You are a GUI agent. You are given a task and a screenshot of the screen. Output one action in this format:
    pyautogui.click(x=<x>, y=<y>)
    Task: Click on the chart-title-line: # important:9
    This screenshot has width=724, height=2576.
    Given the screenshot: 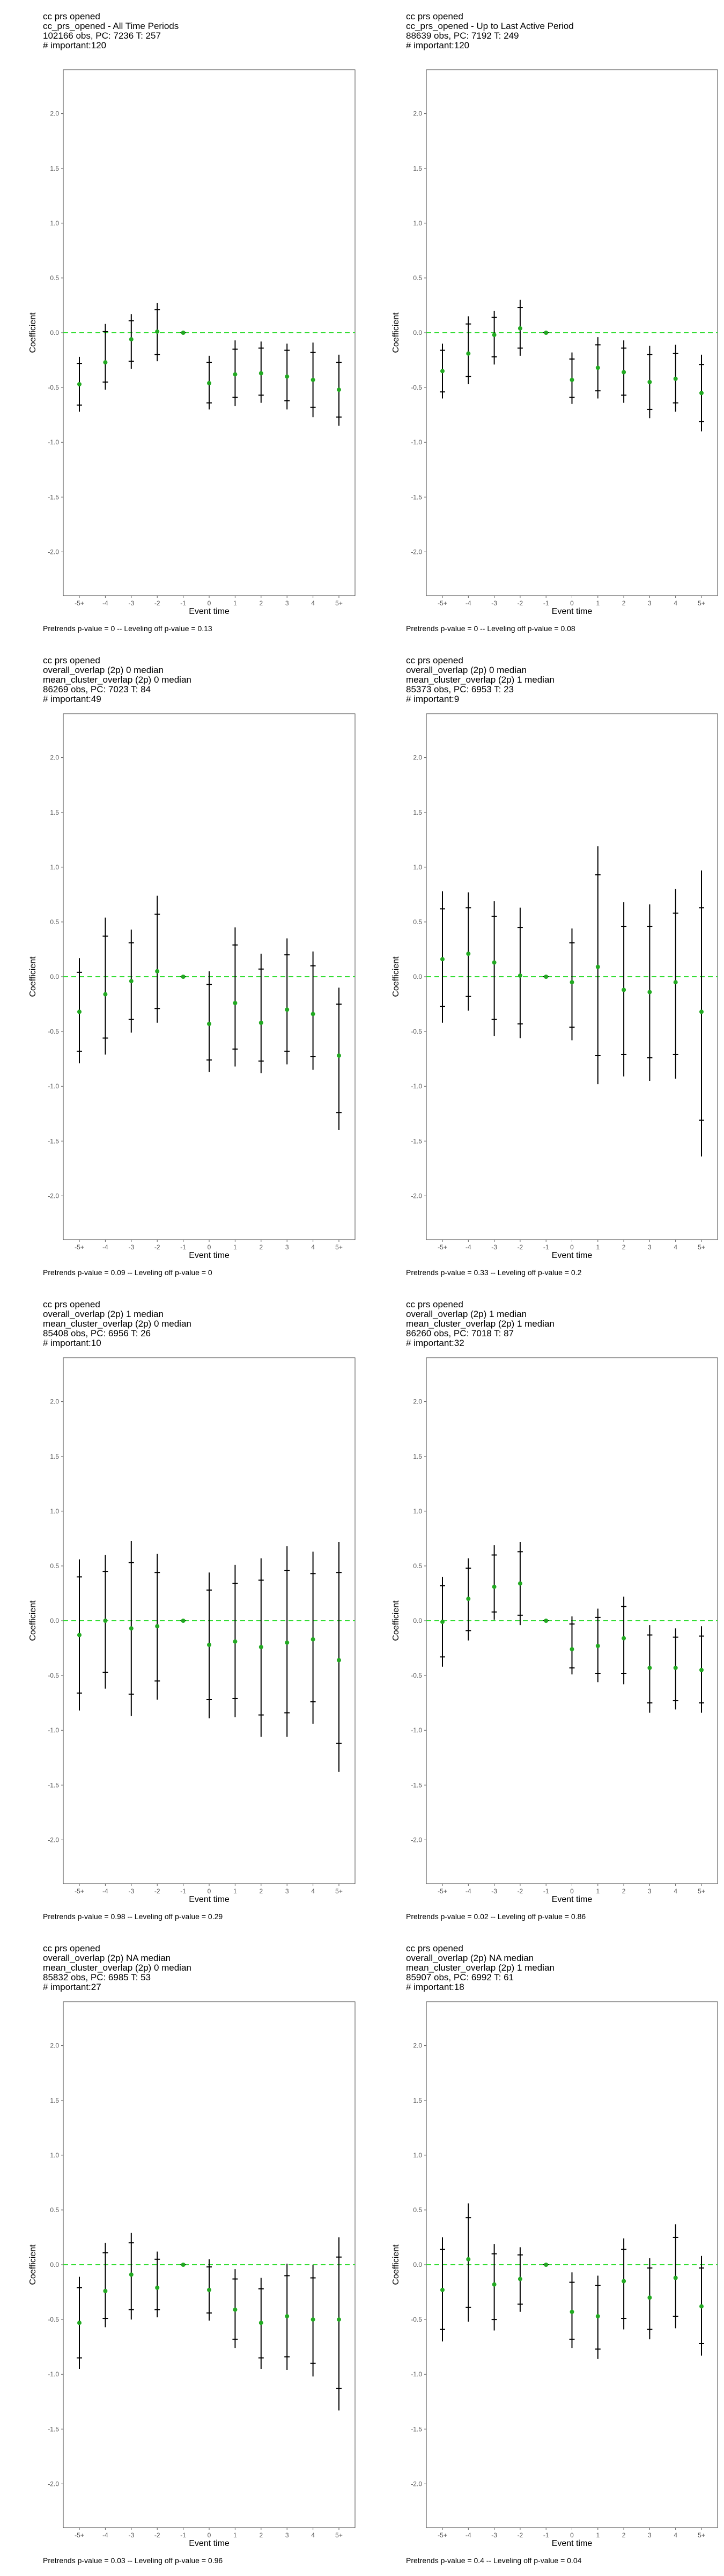 What is the action you would take?
    pyautogui.click(x=432, y=699)
    